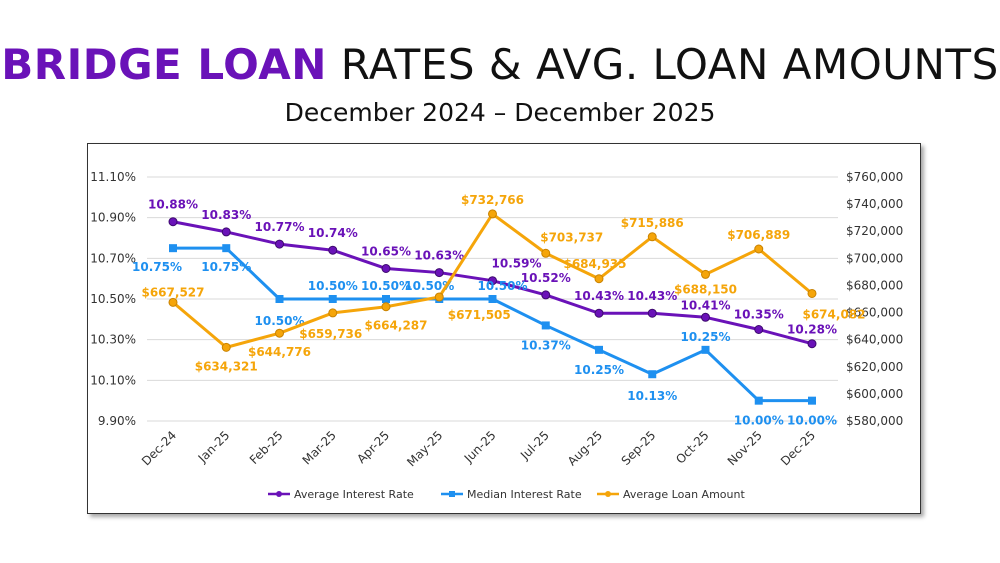 The height and width of the screenshot is (563, 1000). I want to click on data-label: 10.74%, so click(333, 233).